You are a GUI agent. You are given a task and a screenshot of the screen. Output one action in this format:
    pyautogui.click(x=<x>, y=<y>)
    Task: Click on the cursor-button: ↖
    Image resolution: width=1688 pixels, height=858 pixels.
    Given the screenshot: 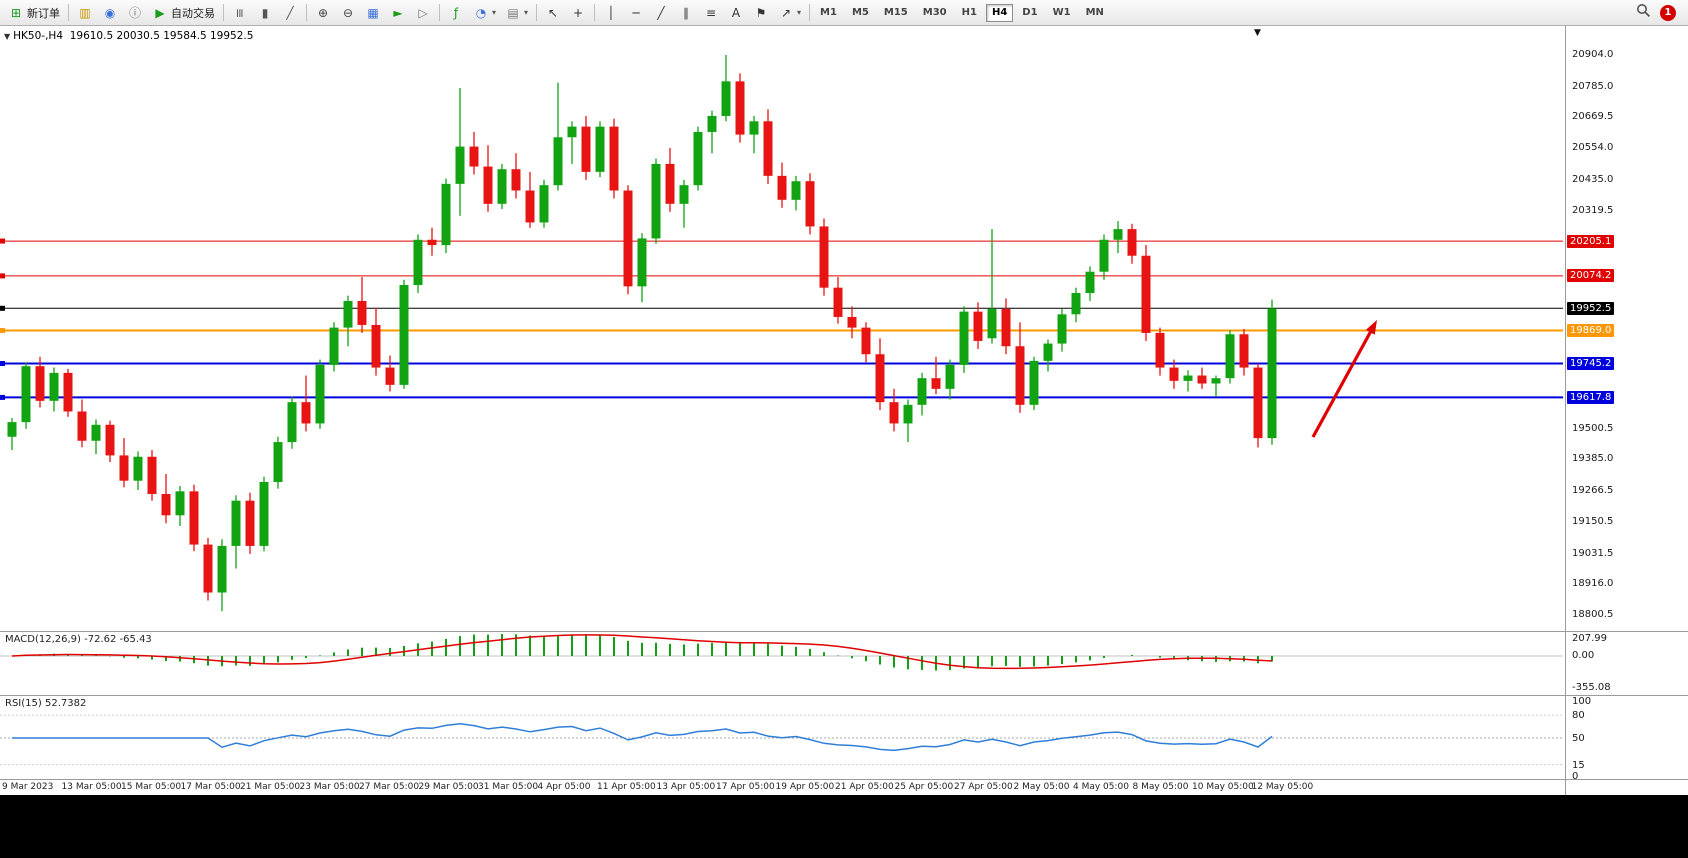 What is the action you would take?
    pyautogui.click(x=553, y=13)
    